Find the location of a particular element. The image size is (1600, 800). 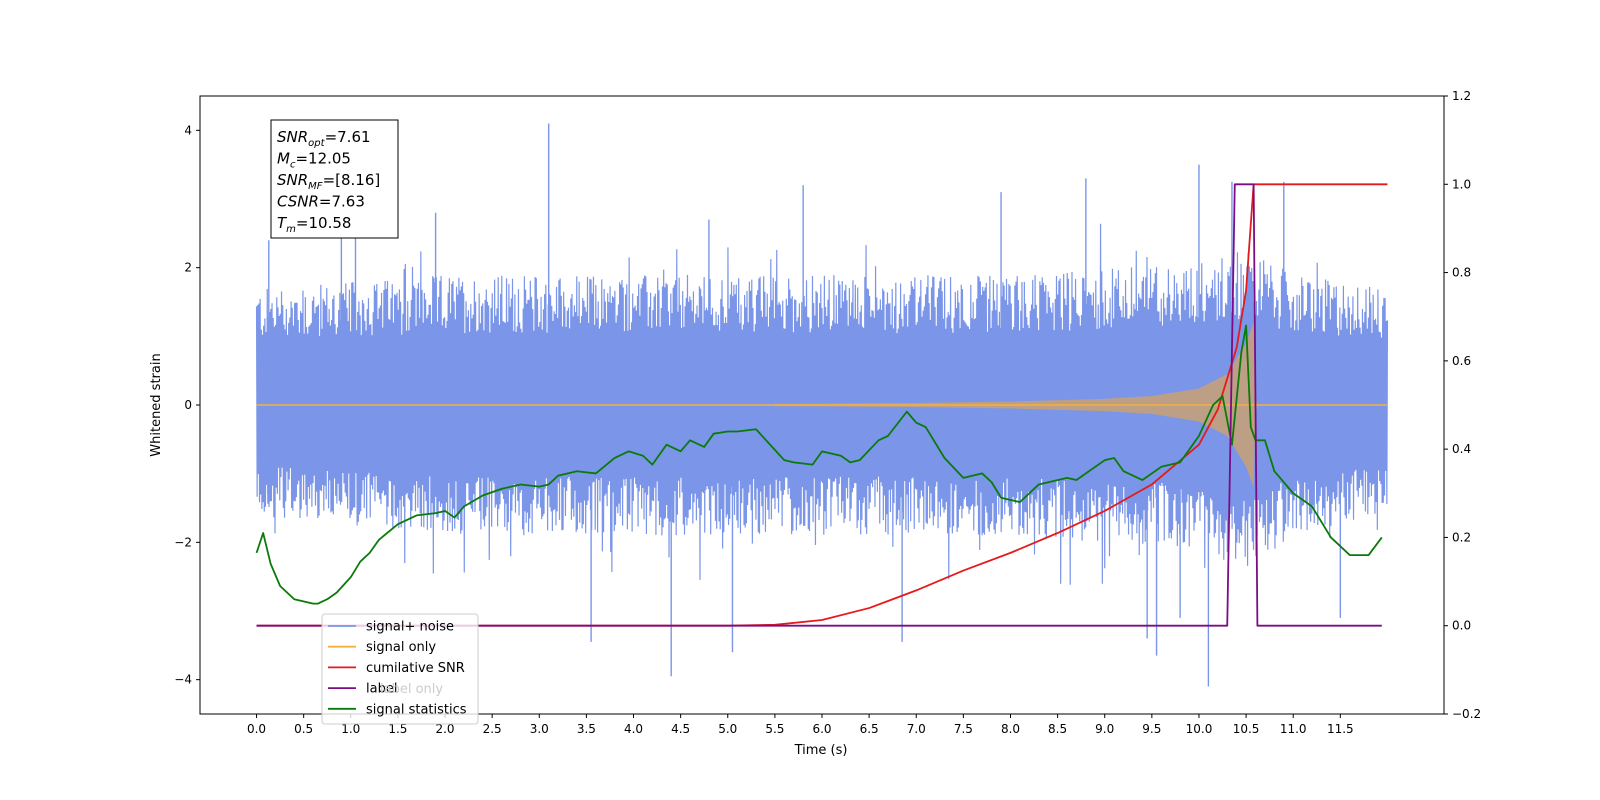

annotation-frame is located at coordinates (334, 179).